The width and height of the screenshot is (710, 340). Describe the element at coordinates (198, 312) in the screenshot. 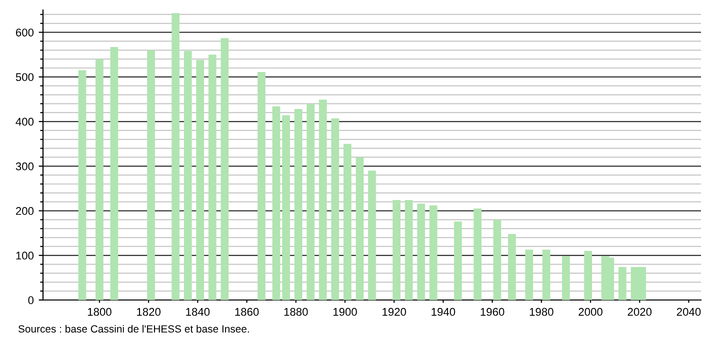

I see `x-tick-label: 1840` at that location.